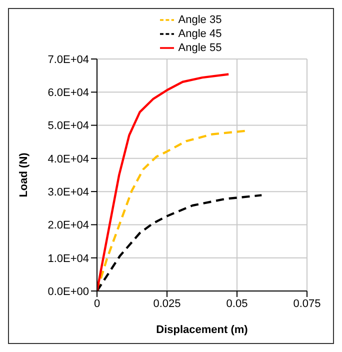 Image resolution: width=342 pixels, height=352 pixels. I want to click on x-tick-label: 0, so click(97, 304).